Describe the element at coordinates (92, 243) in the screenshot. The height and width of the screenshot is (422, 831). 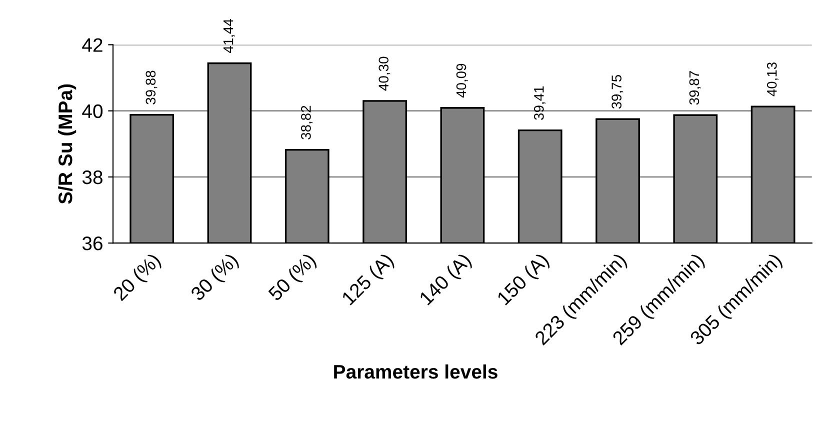
I see `y-tick-label: 36` at that location.